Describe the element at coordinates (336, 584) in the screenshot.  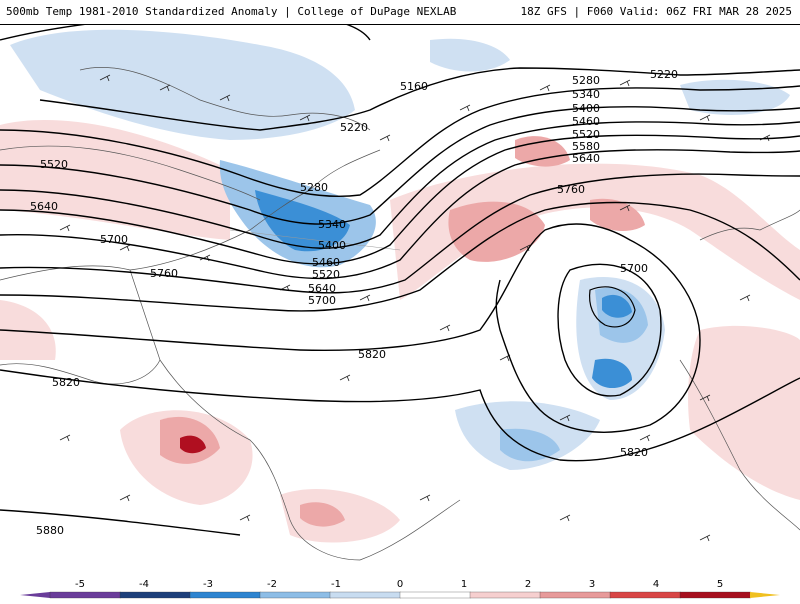
I see `legend-tick-label: -1` at that location.